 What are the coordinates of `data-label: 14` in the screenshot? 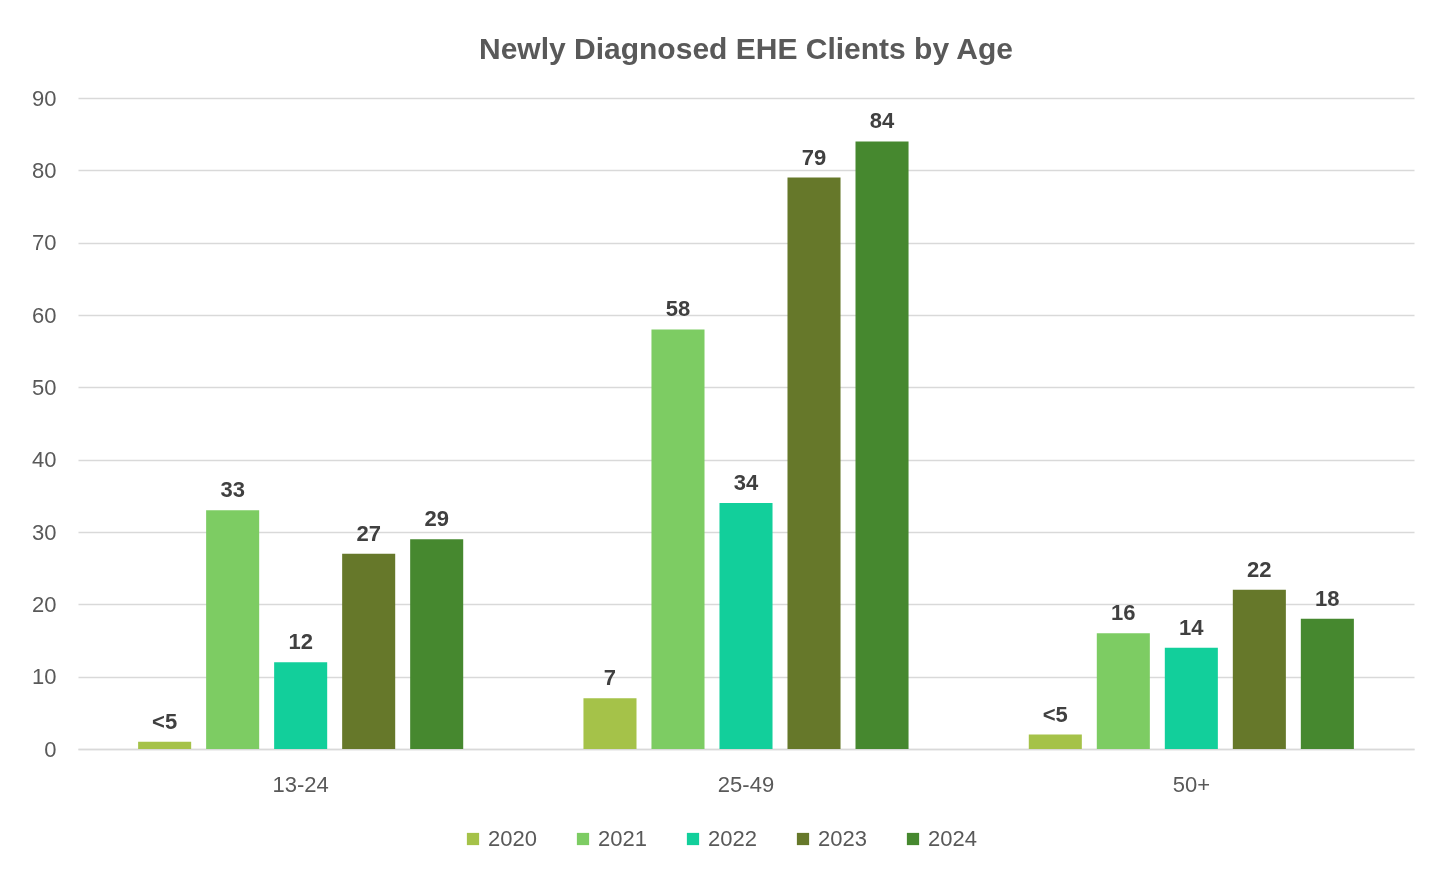 It's located at (1192, 627).